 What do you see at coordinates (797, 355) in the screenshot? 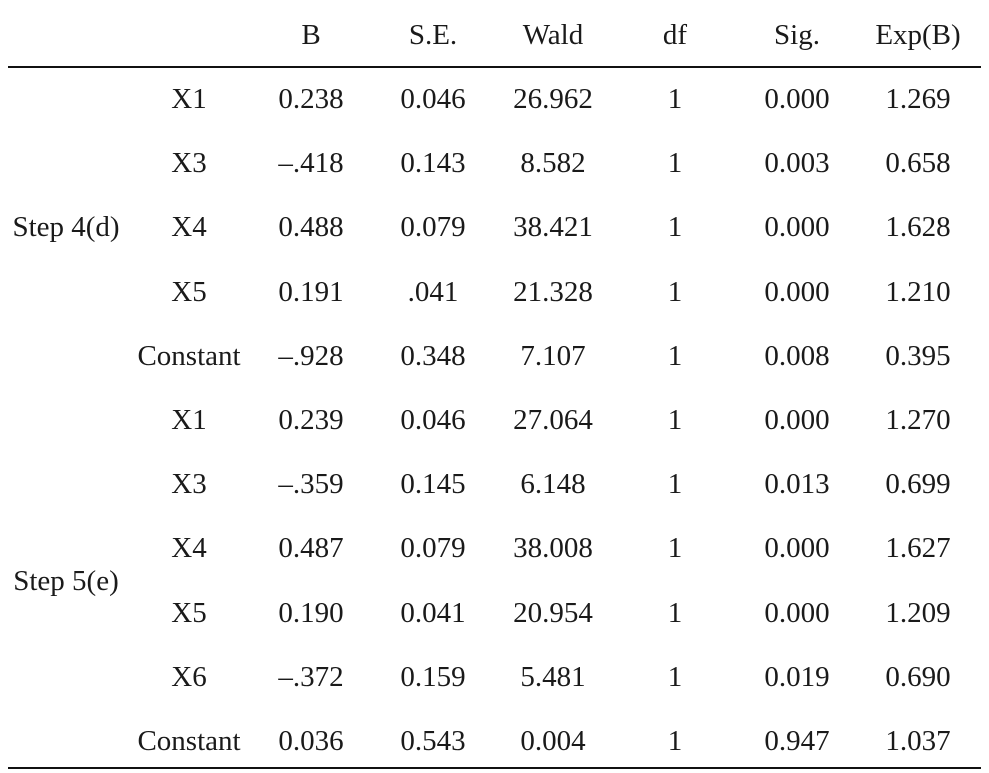
I see `cell-sig: 0.008` at bounding box center [797, 355].